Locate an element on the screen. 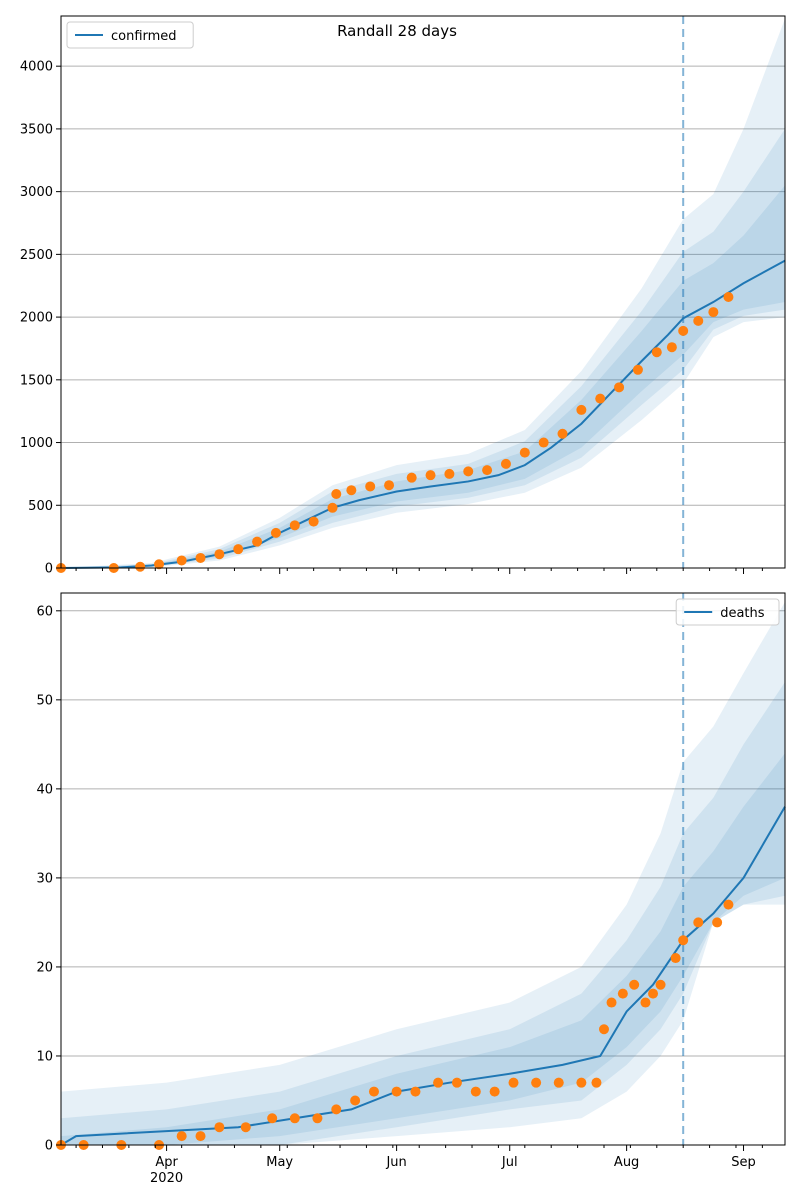 The height and width of the screenshot is (1200, 800). legend: confirmed is located at coordinates (130, 35).